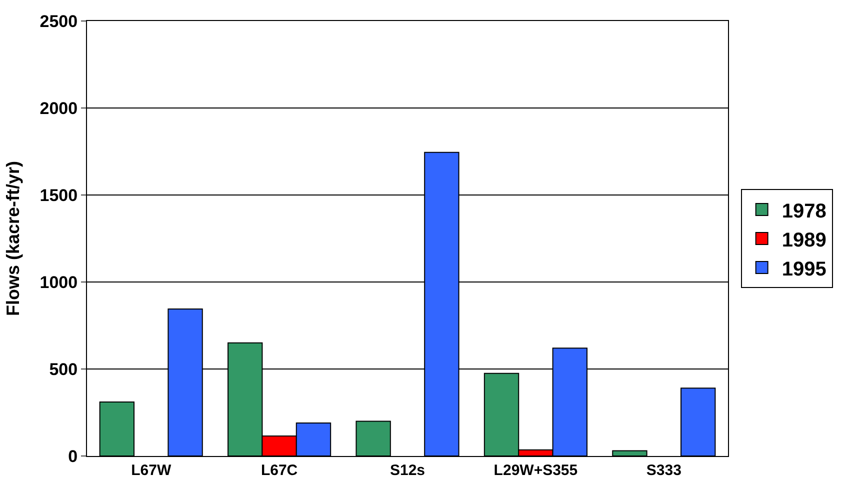 This screenshot has height=496, width=845. What do you see at coordinates (536, 470) in the screenshot?
I see `x-tick-label: L29W+S355` at bounding box center [536, 470].